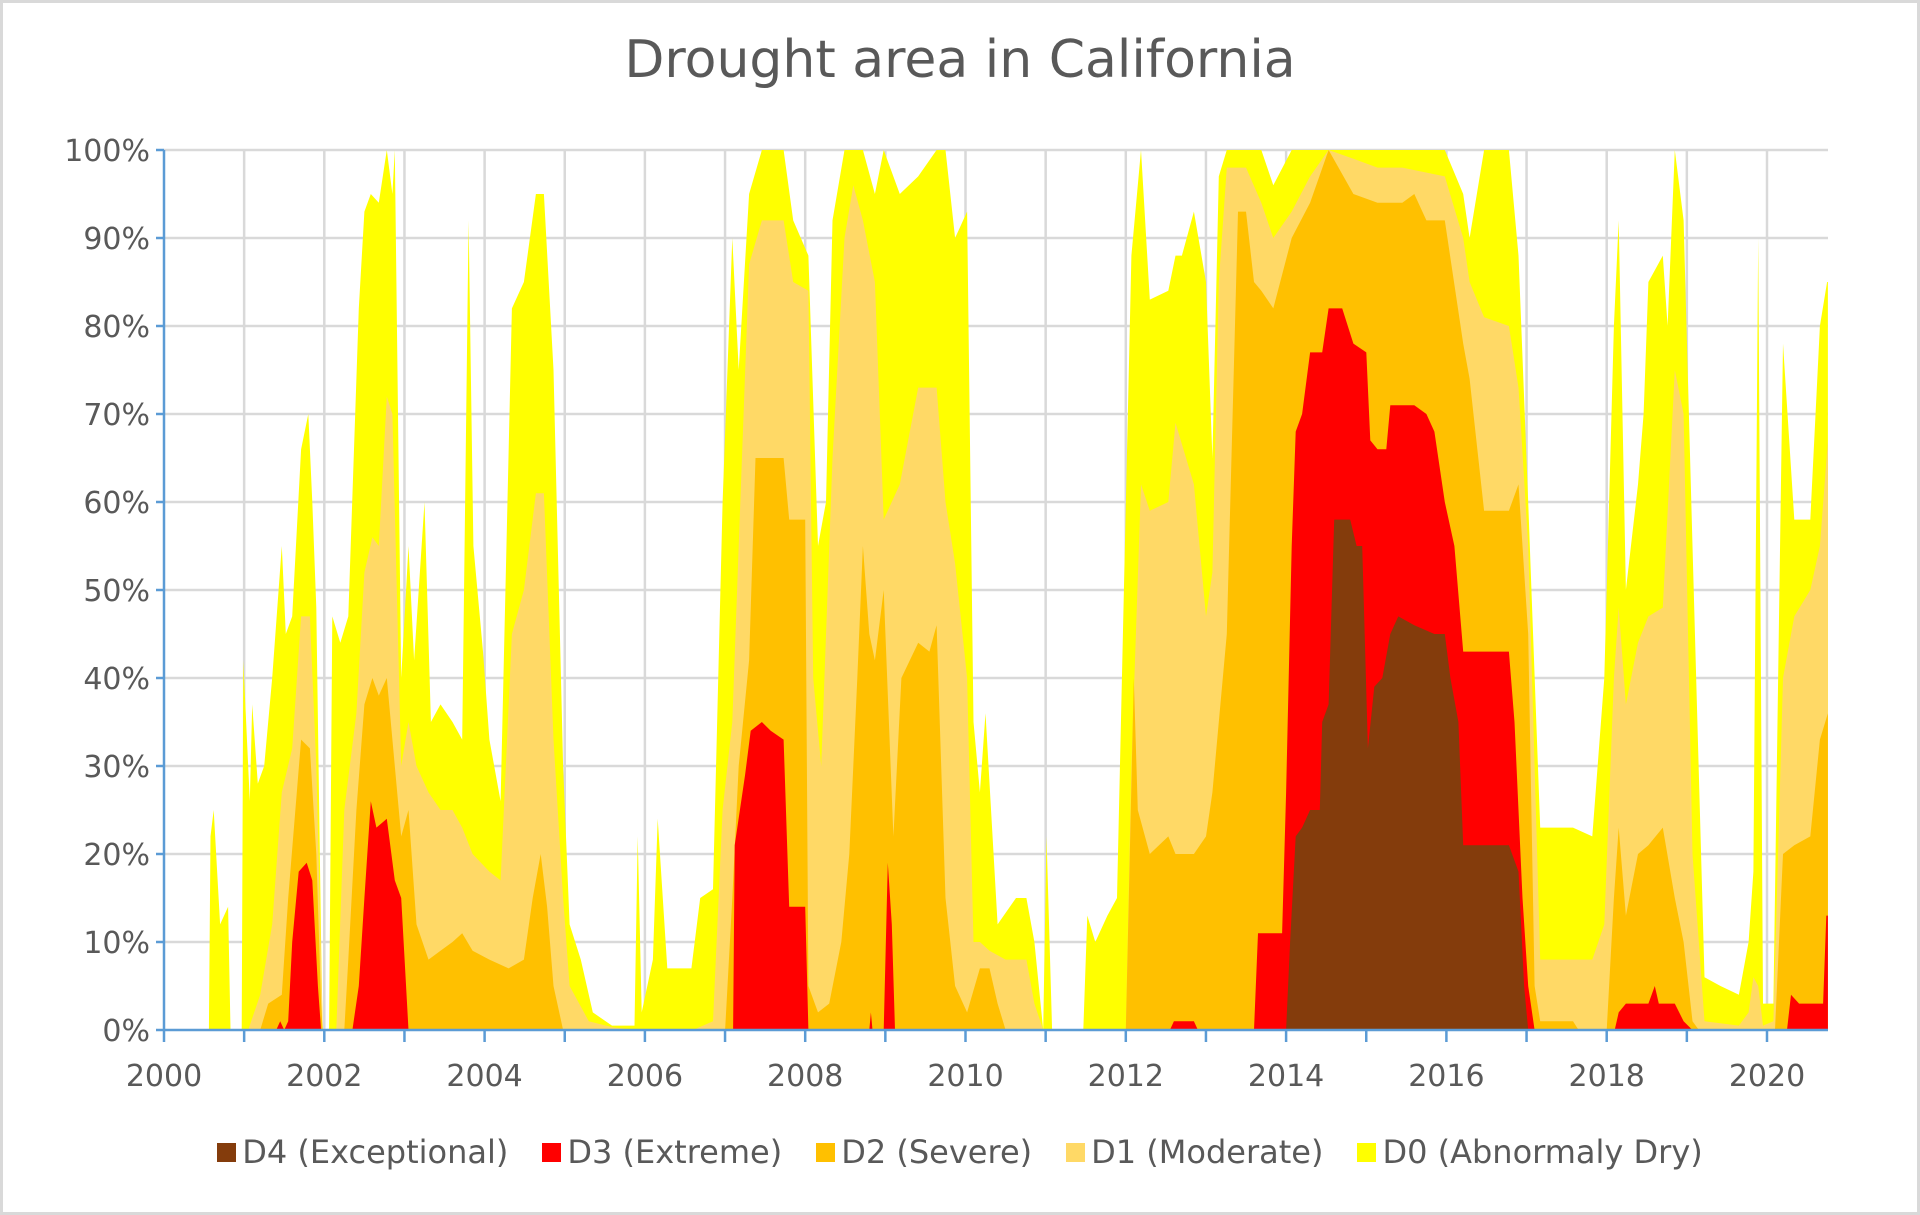 The width and height of the screenshot is (1920, 1215). Describe the element at coordinates (116, 503) in the screenshot. I see `y-tick-label: 60%` at that location.